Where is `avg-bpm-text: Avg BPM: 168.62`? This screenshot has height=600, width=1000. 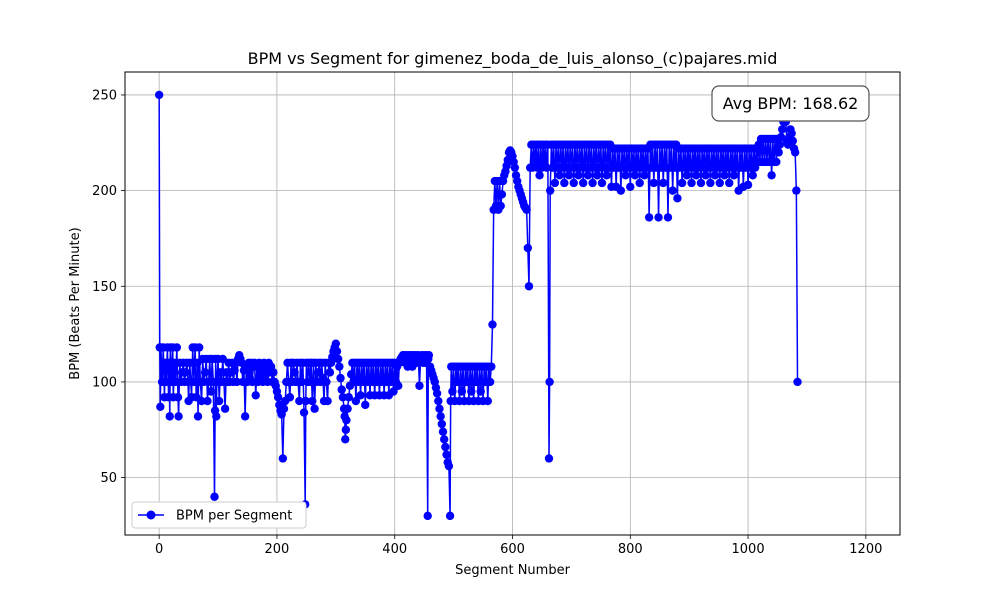
avg-bpm-text: Avg BPM: 168.62 is located at coordinates (791, 103).